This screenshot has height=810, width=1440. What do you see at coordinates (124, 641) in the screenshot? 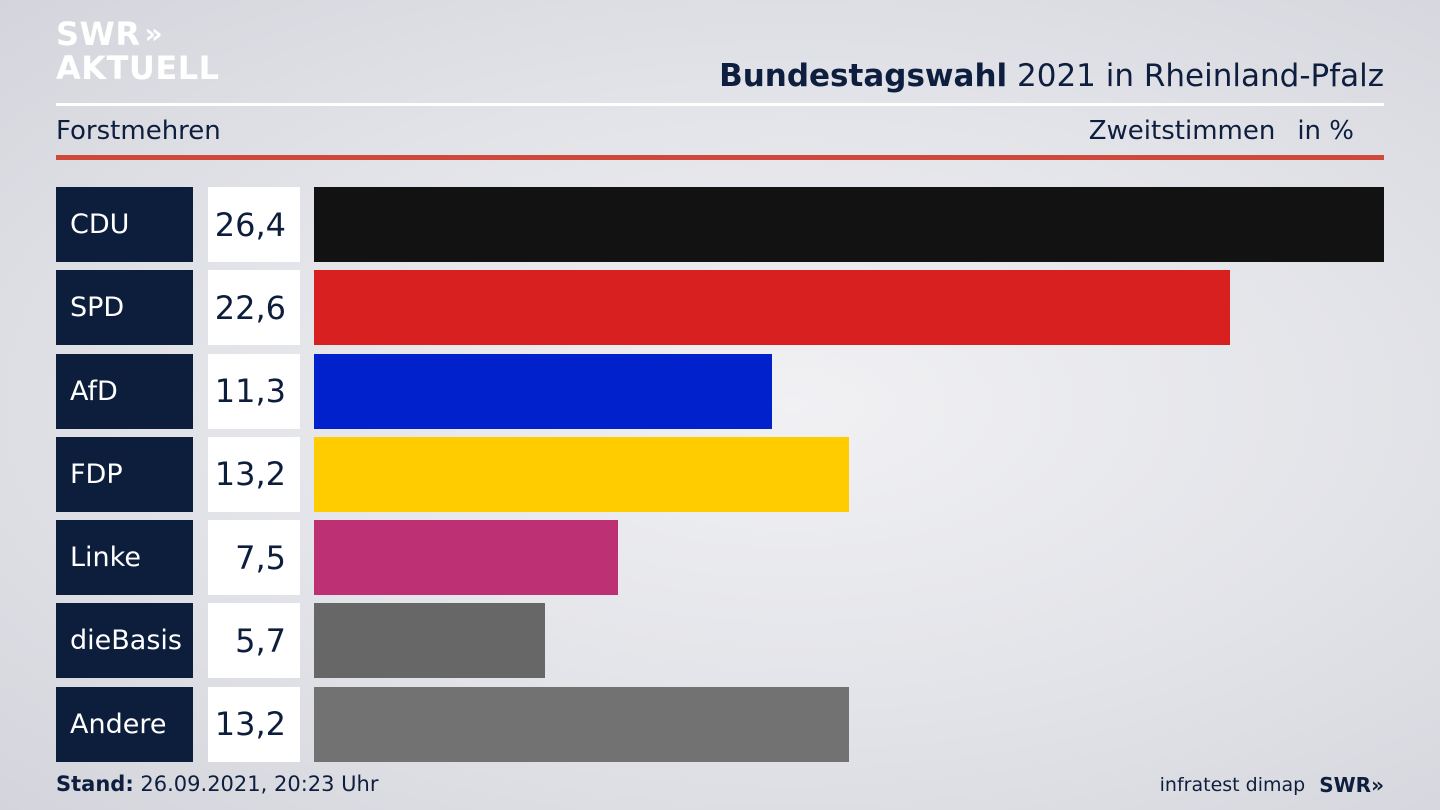
I see `party-label: dieBasis` at bounding box center [124, 641].